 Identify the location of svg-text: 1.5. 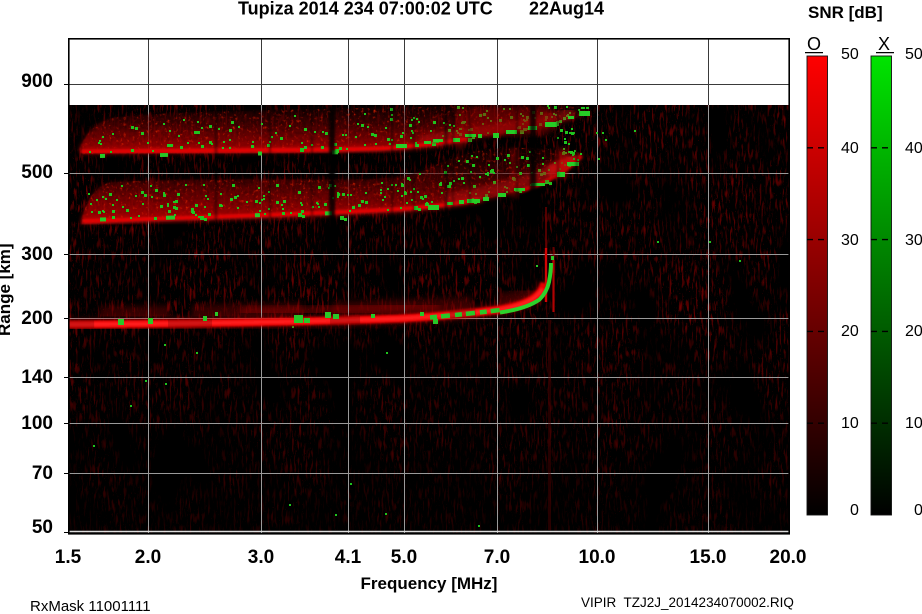
(68, 557).